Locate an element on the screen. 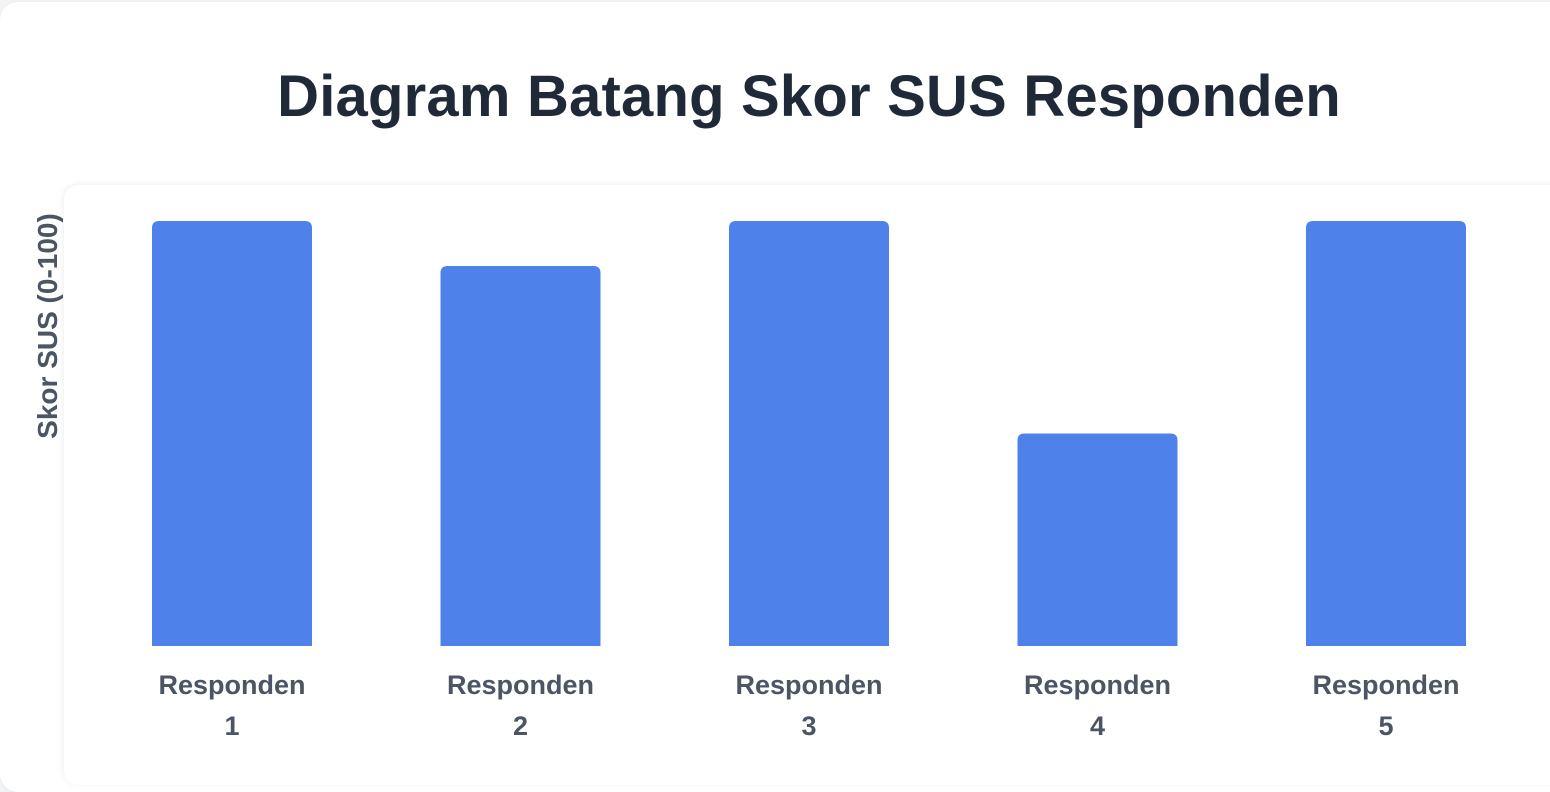 Image resolution: width=1550 pixels, height=792 pixels. x-tick-label-3-line1: Responden is located at coordinates (808, 685).